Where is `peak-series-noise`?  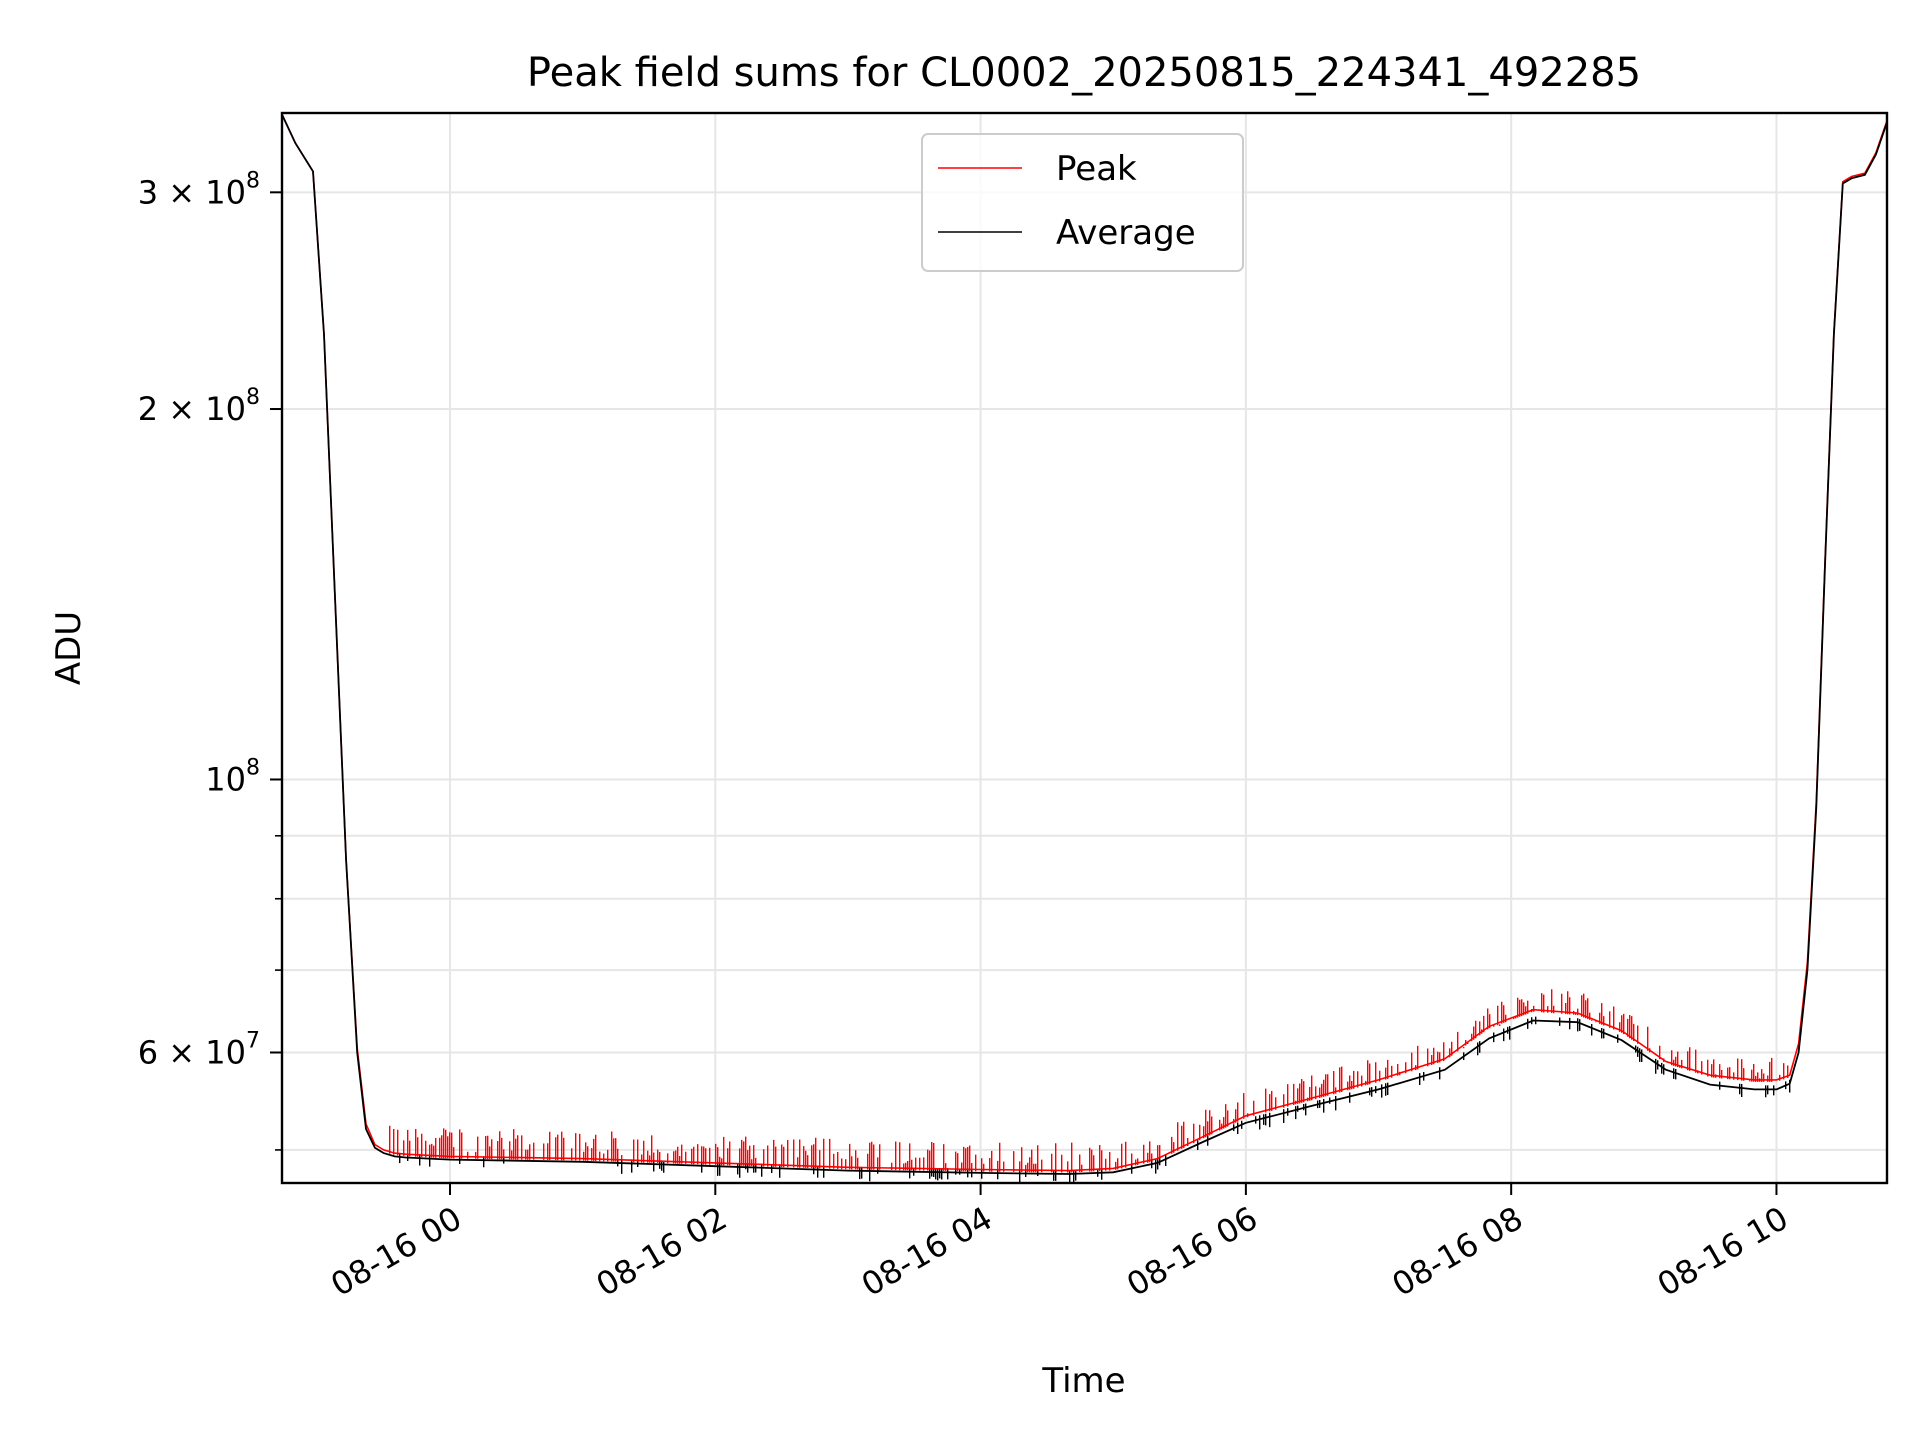 peak-series-noise is located at coordinates (1089, 1081).